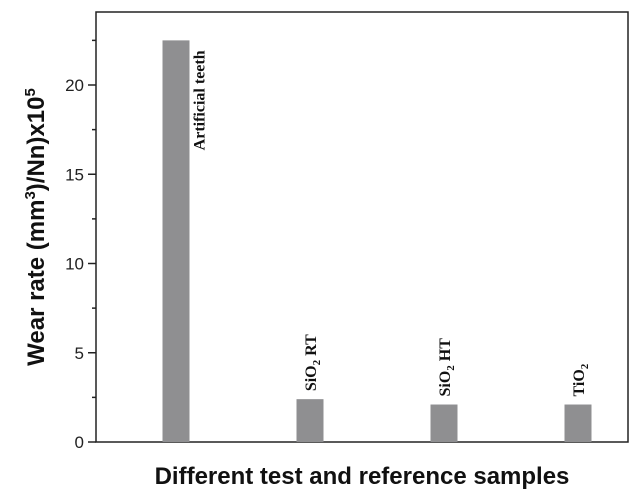 The image size is (636, 494). I want to click on y-tick-label: 15, so click(74, 174).